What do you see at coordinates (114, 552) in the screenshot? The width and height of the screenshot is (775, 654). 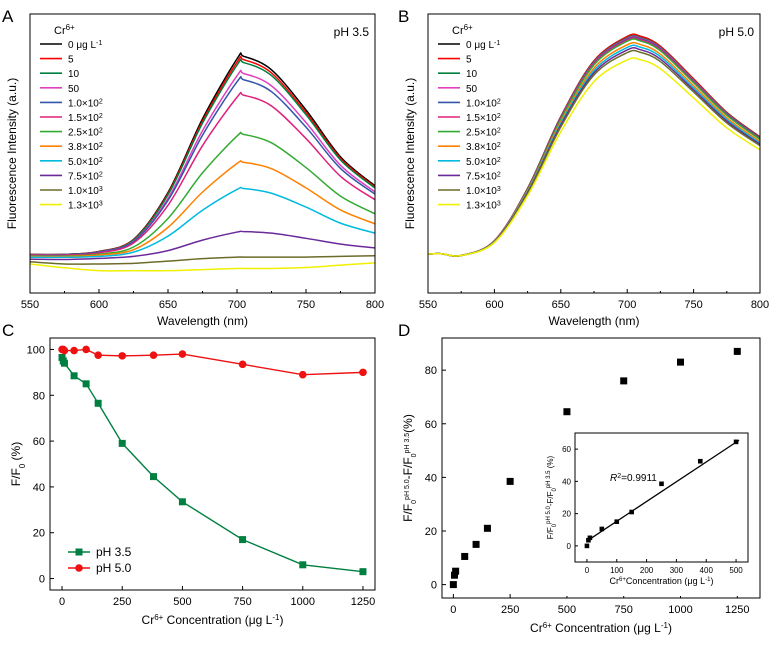 I see `legend-entry-0: pH 3.5` at bounding box center [114, 552].